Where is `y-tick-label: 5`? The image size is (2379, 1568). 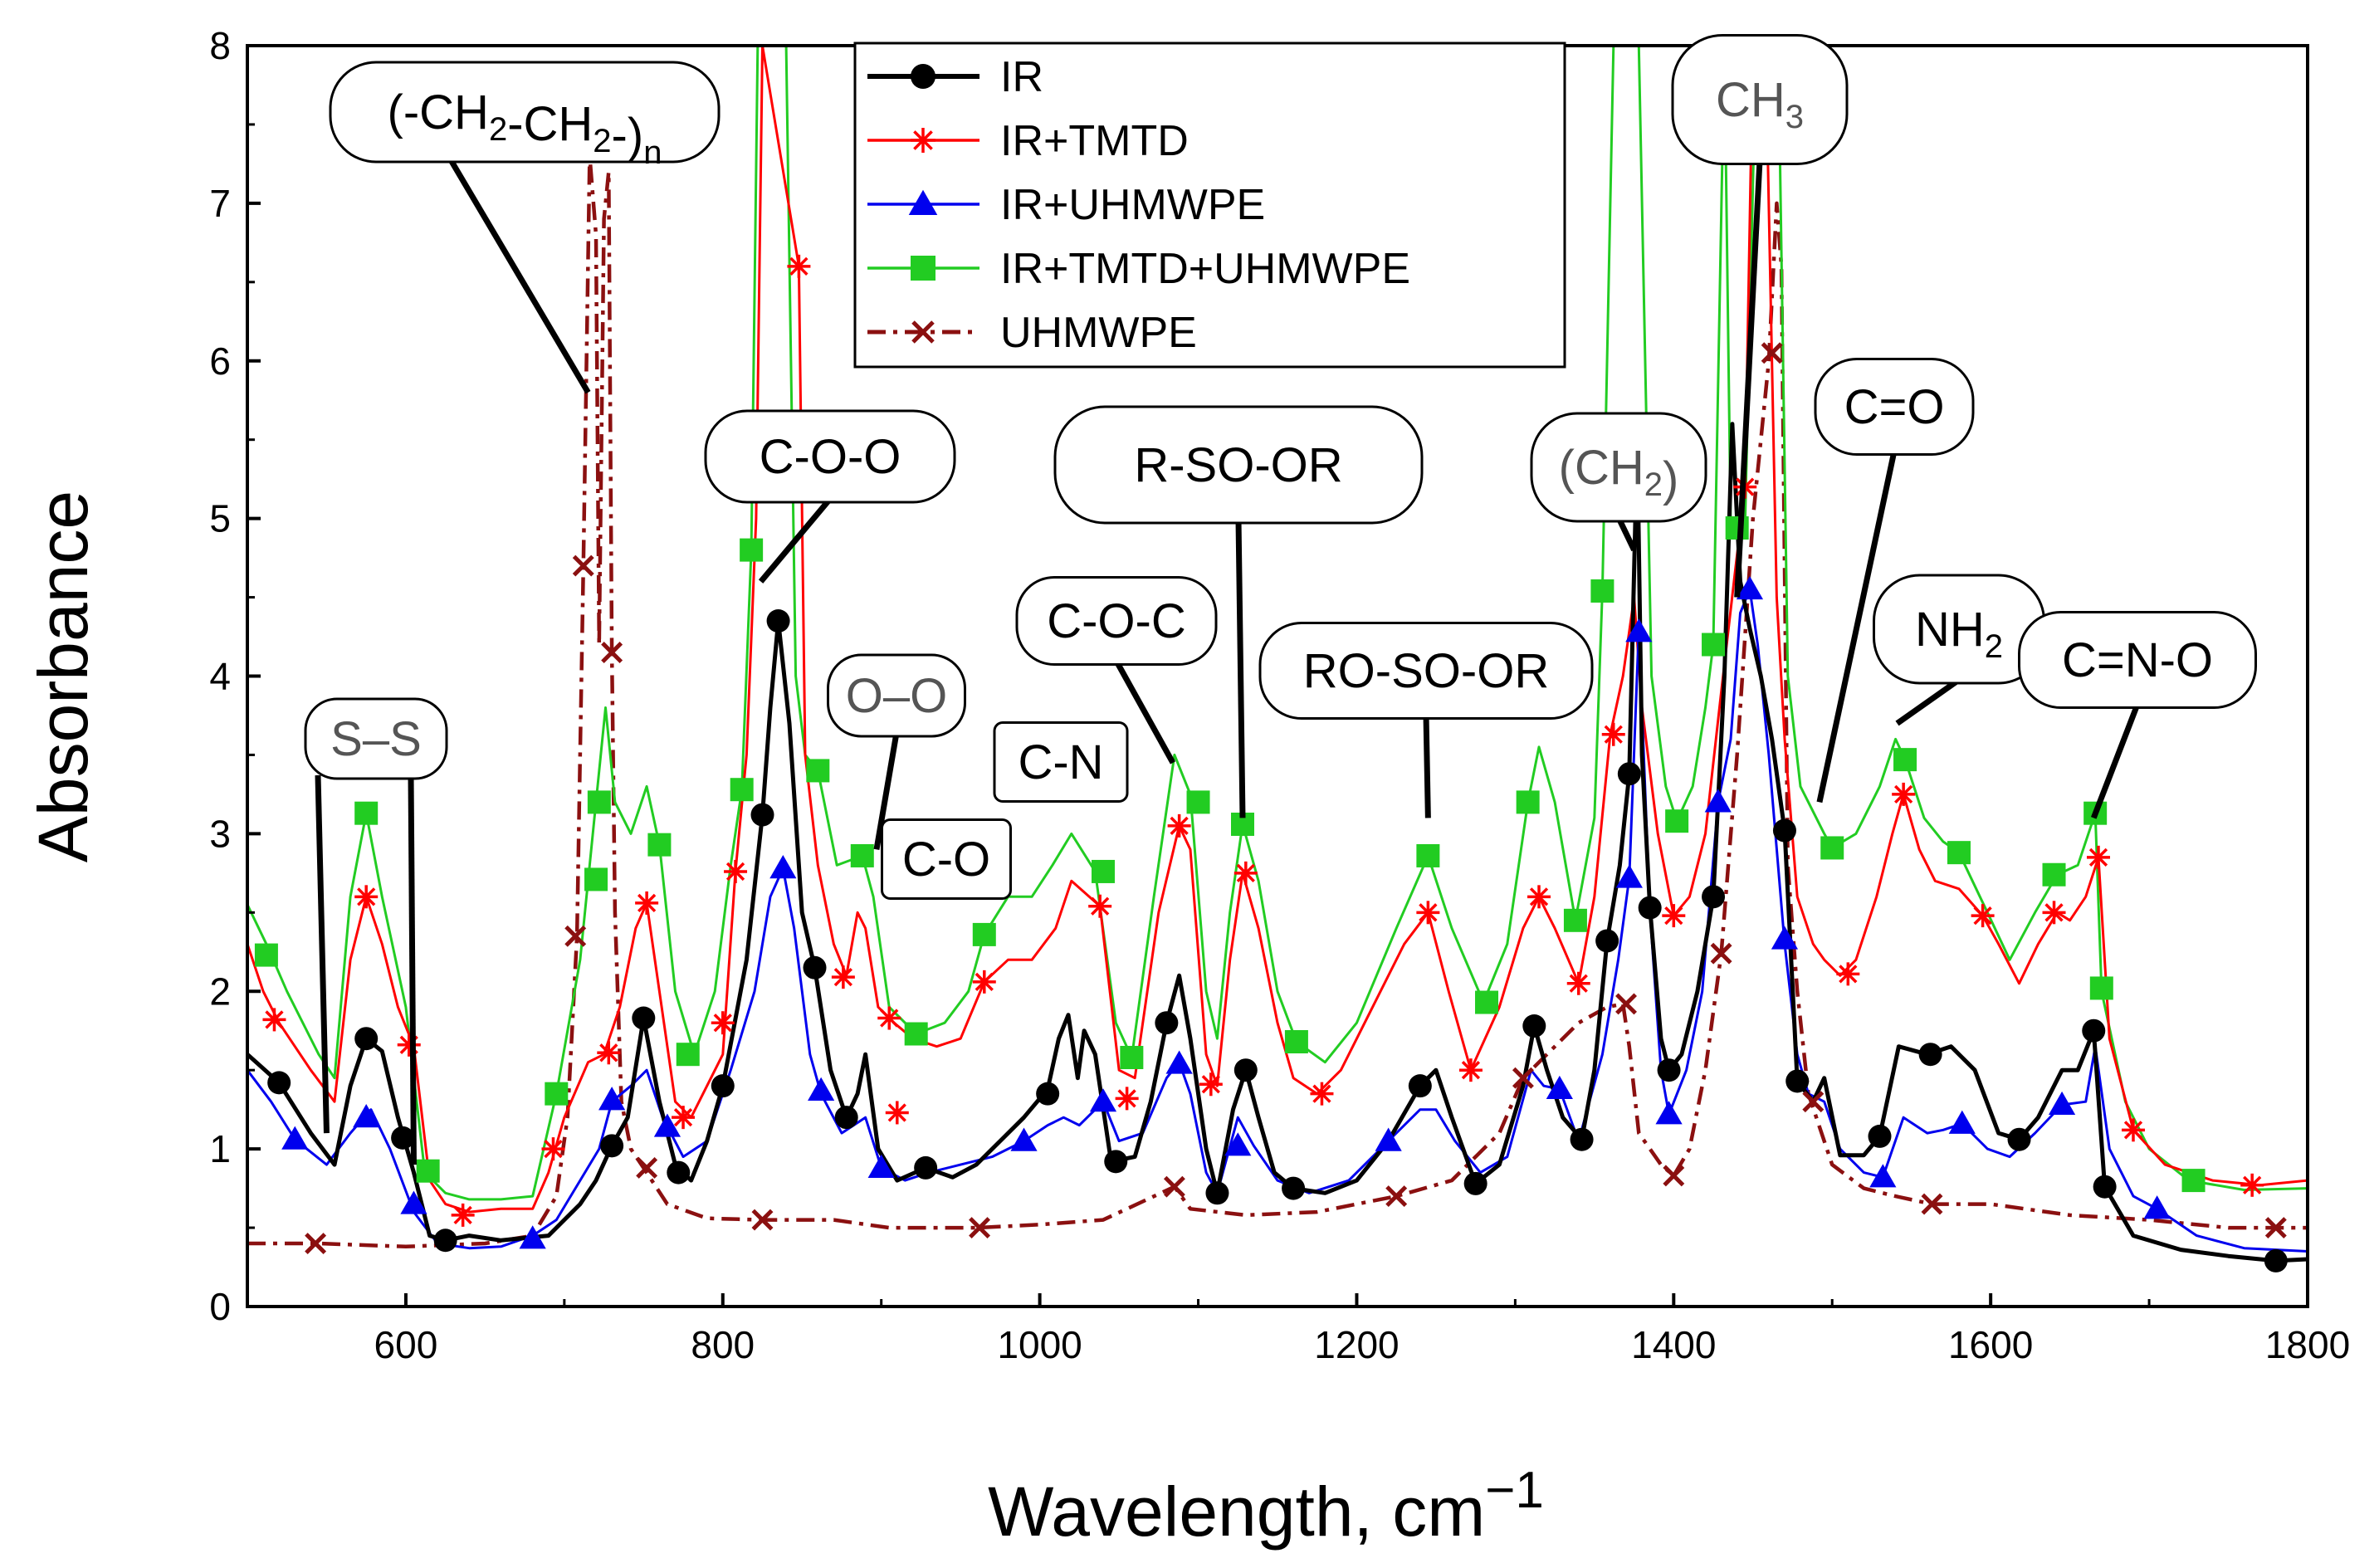
y-tick-label: 5 is located at coordinates (220, 519).